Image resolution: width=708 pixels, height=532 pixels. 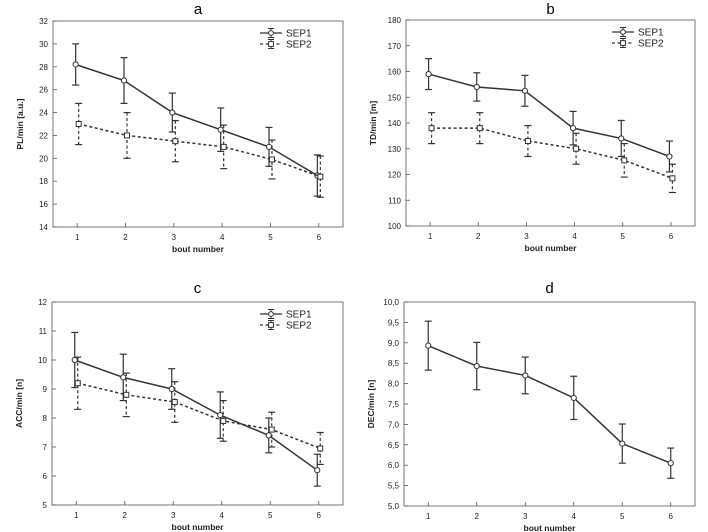 What do you see at coordinates (373, 123) in the screenshot?
I see `y-axis-title: TD/min [m]` at bounding box center [373, 123].